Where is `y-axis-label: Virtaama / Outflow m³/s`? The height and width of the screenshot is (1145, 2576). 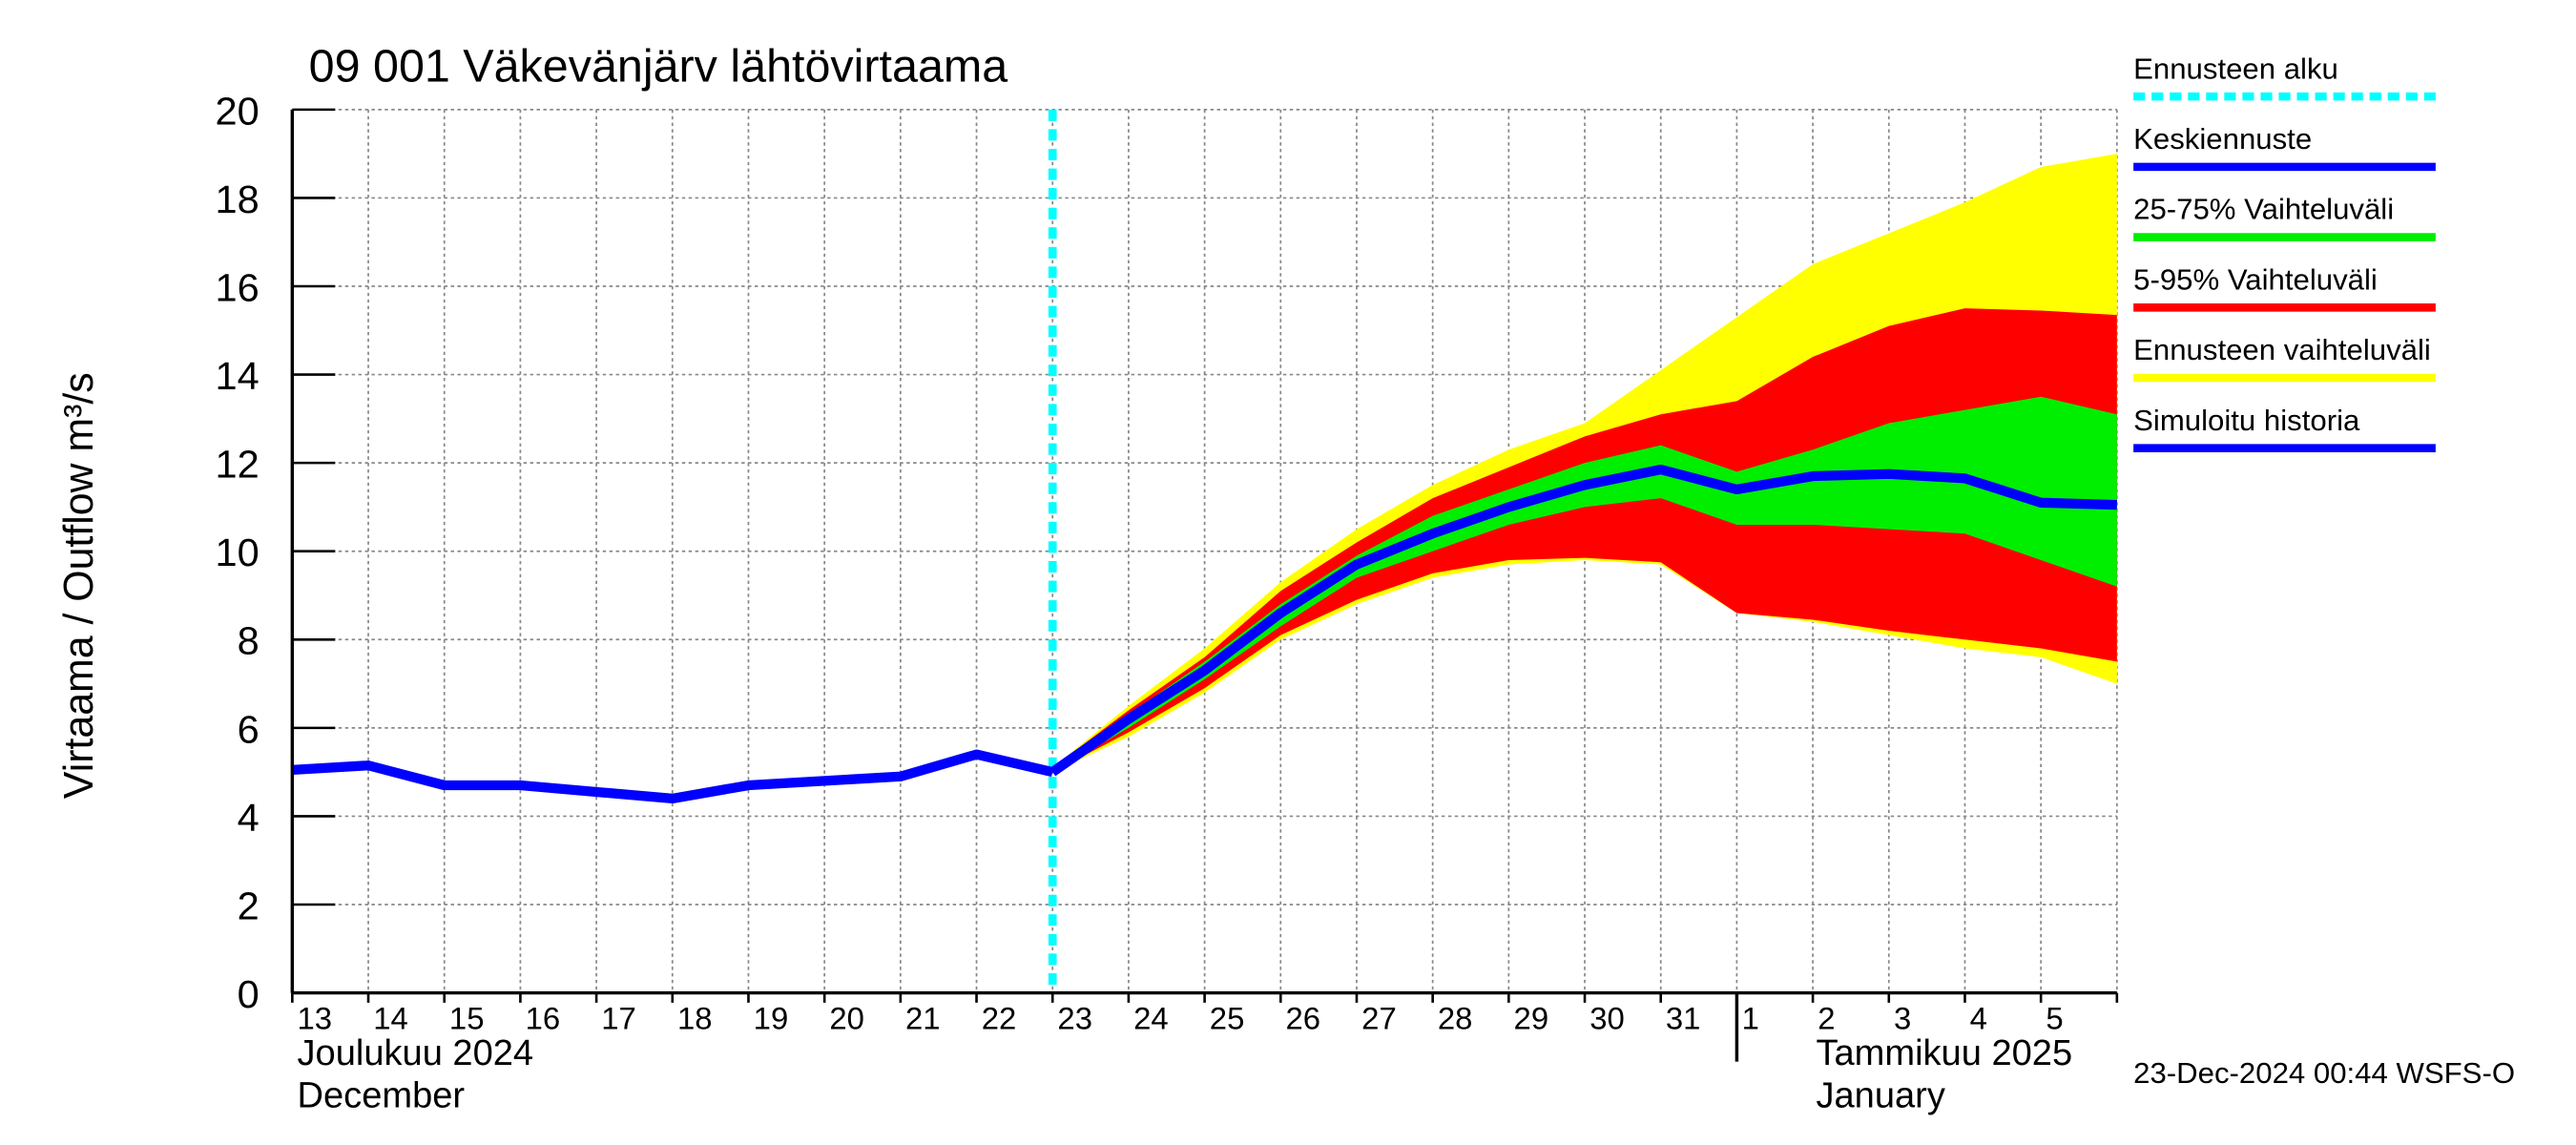
y-axis-label: Virtaama / Outflow m³/s is located at coordinates (79, 585).